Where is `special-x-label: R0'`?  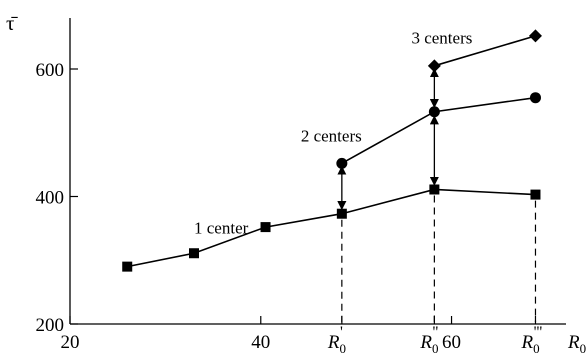
special-x-label: R0' is located at coordinates (336, 340).